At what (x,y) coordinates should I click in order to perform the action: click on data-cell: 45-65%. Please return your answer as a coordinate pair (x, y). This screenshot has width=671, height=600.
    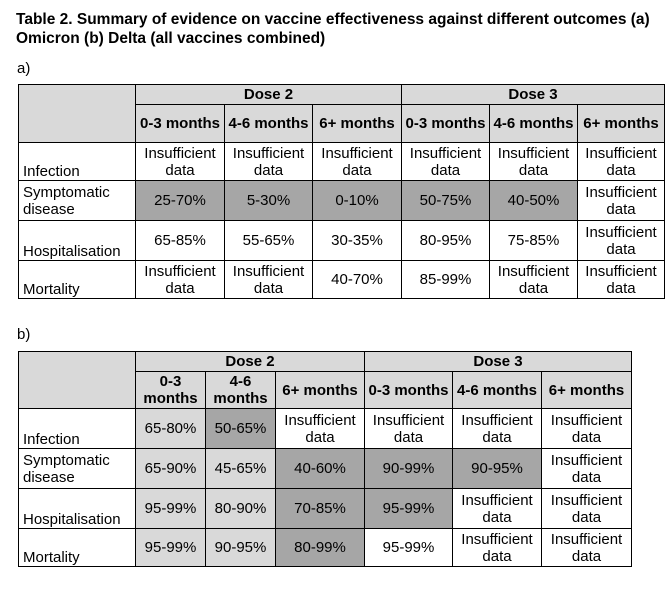
    Looking at the image, I should click on (240, 468).